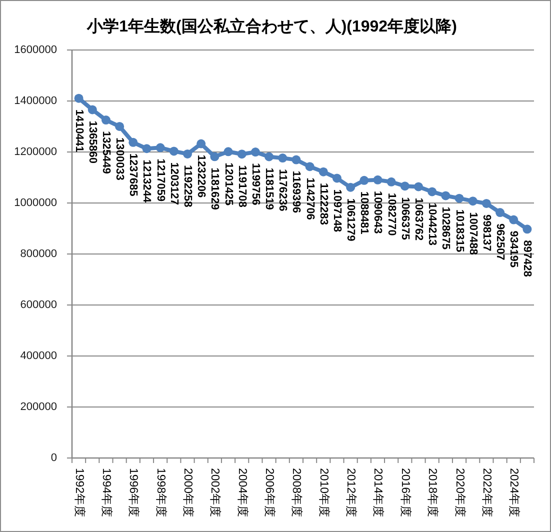 The image size is (551, 532). What do you see at coordinates (78, 130) in the screenshot?
I see `data-label: 1410441` at bounding box center [78, 130].